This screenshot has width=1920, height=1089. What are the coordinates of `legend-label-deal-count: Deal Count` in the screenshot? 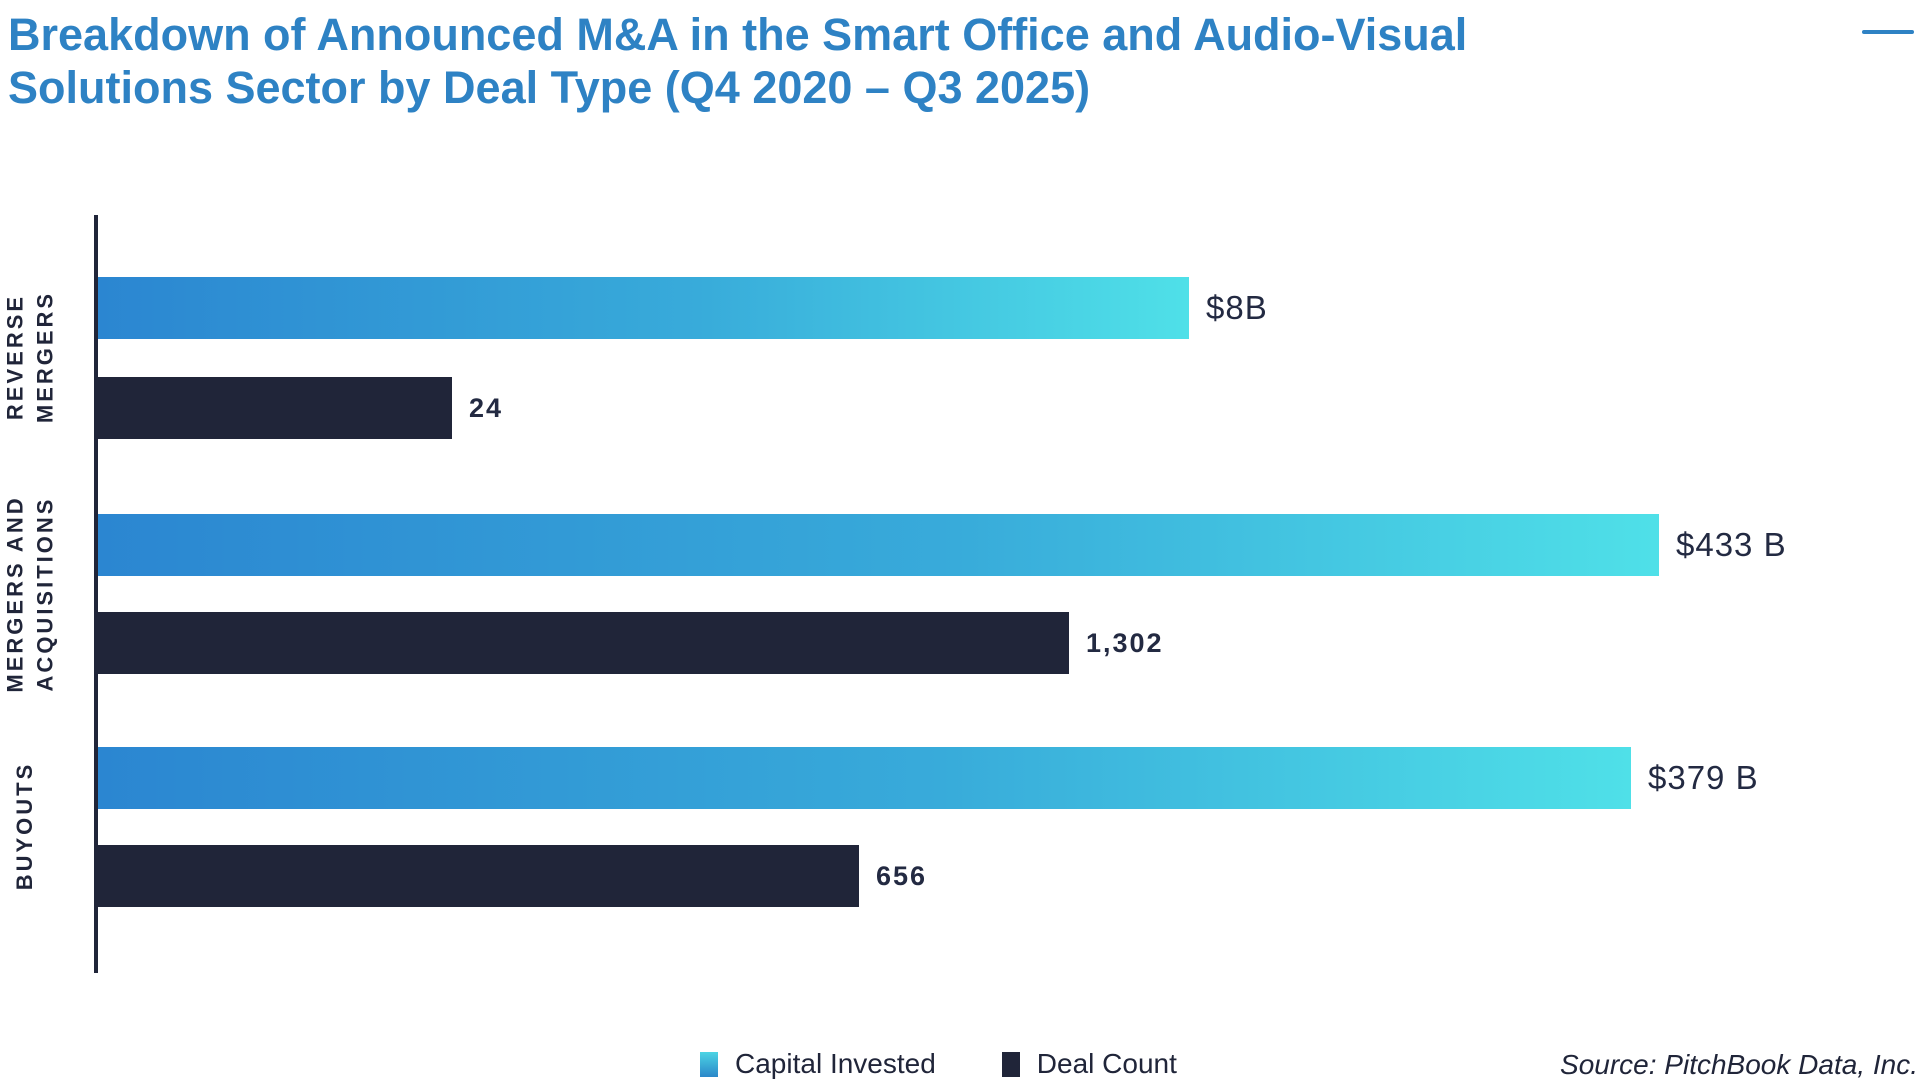 It's located at (1106, 1063).